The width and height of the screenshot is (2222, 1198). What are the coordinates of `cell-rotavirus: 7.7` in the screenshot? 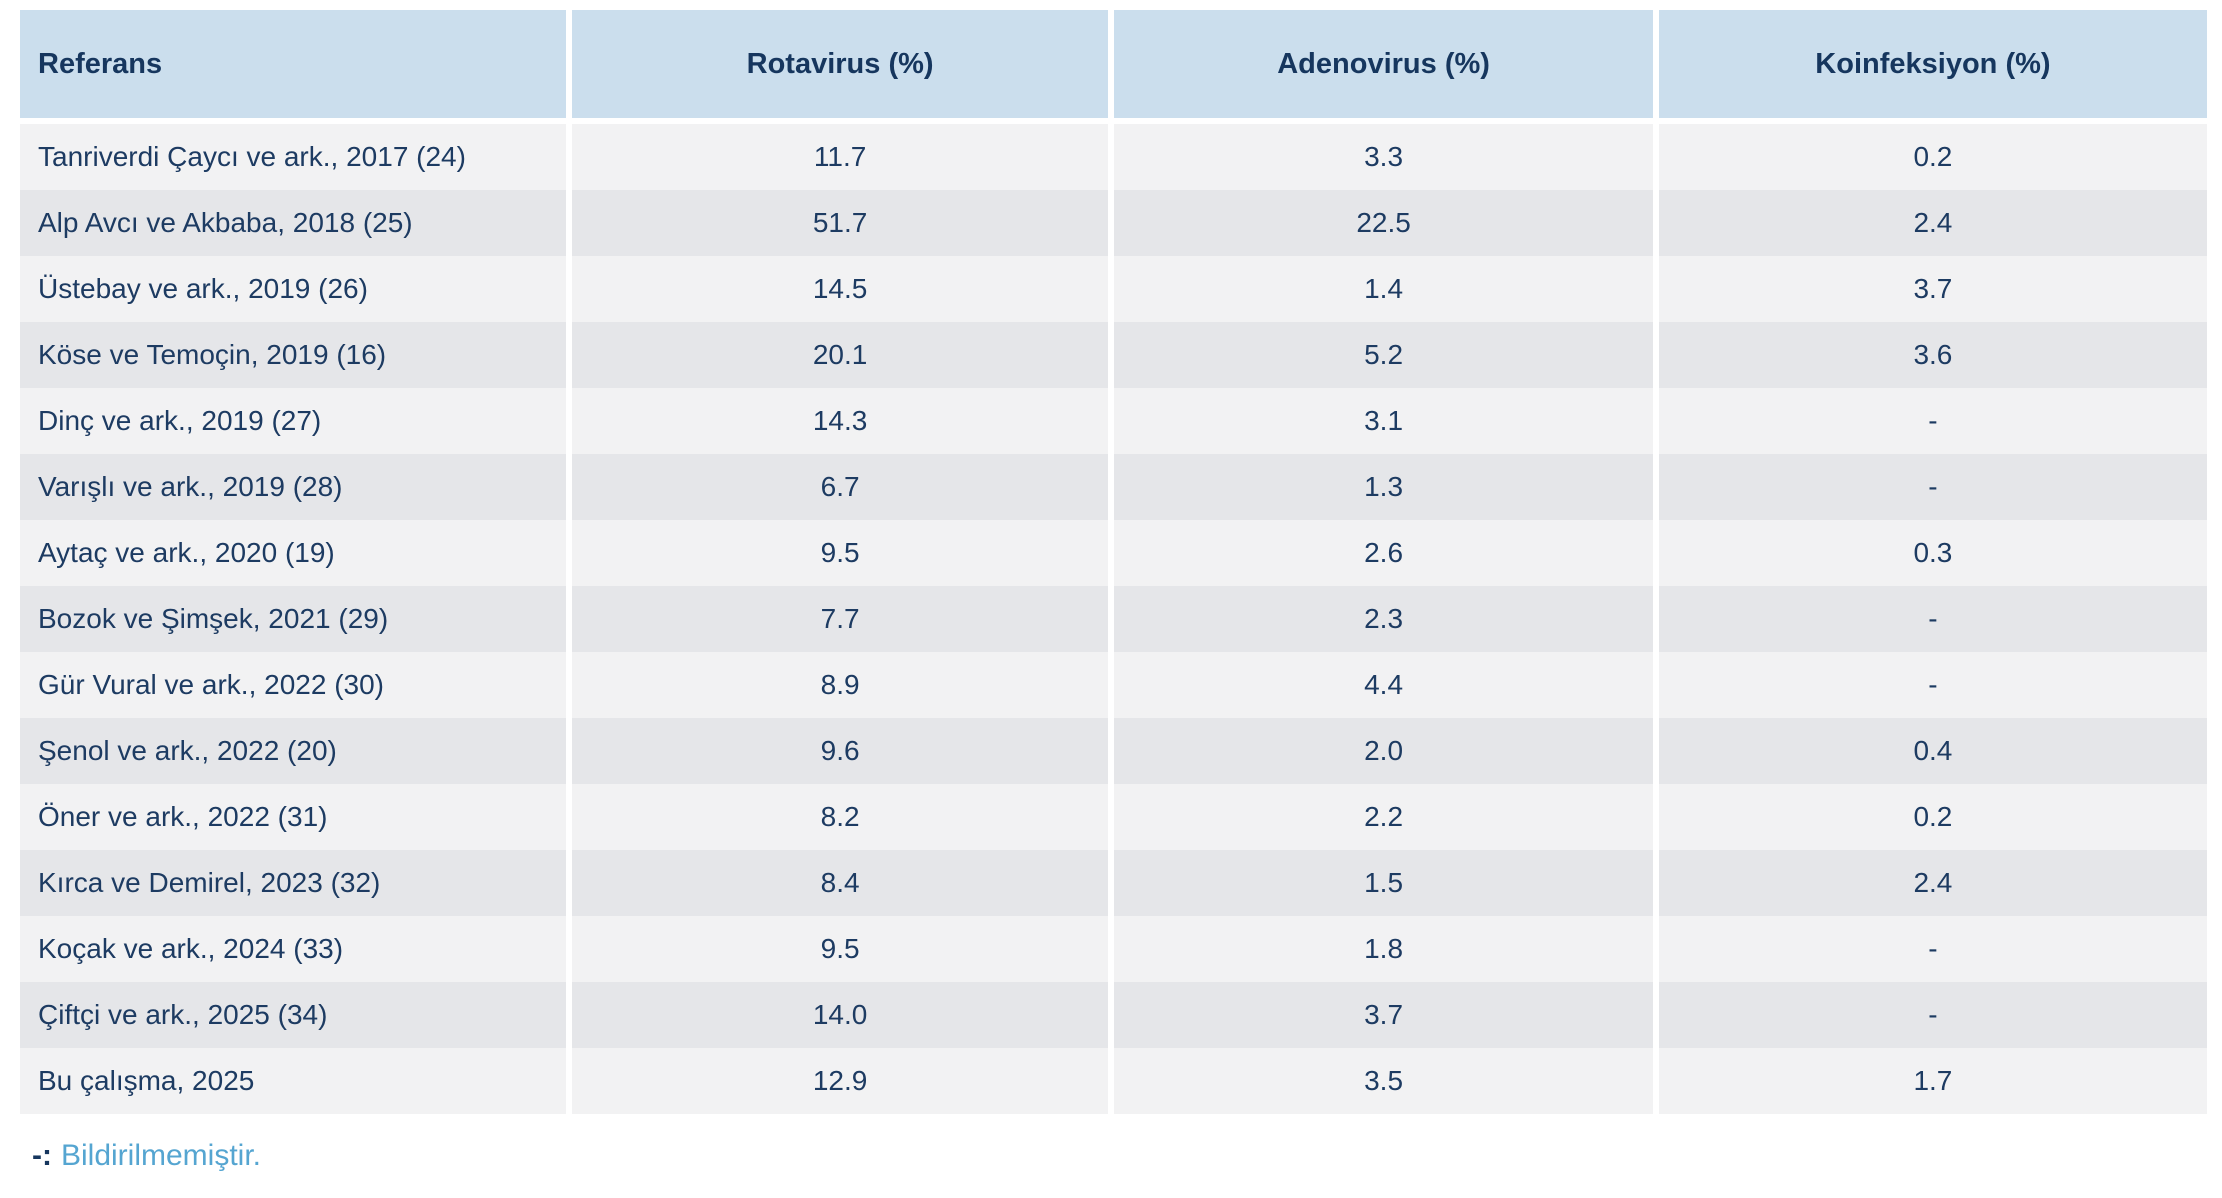 It's located at (841, 619).